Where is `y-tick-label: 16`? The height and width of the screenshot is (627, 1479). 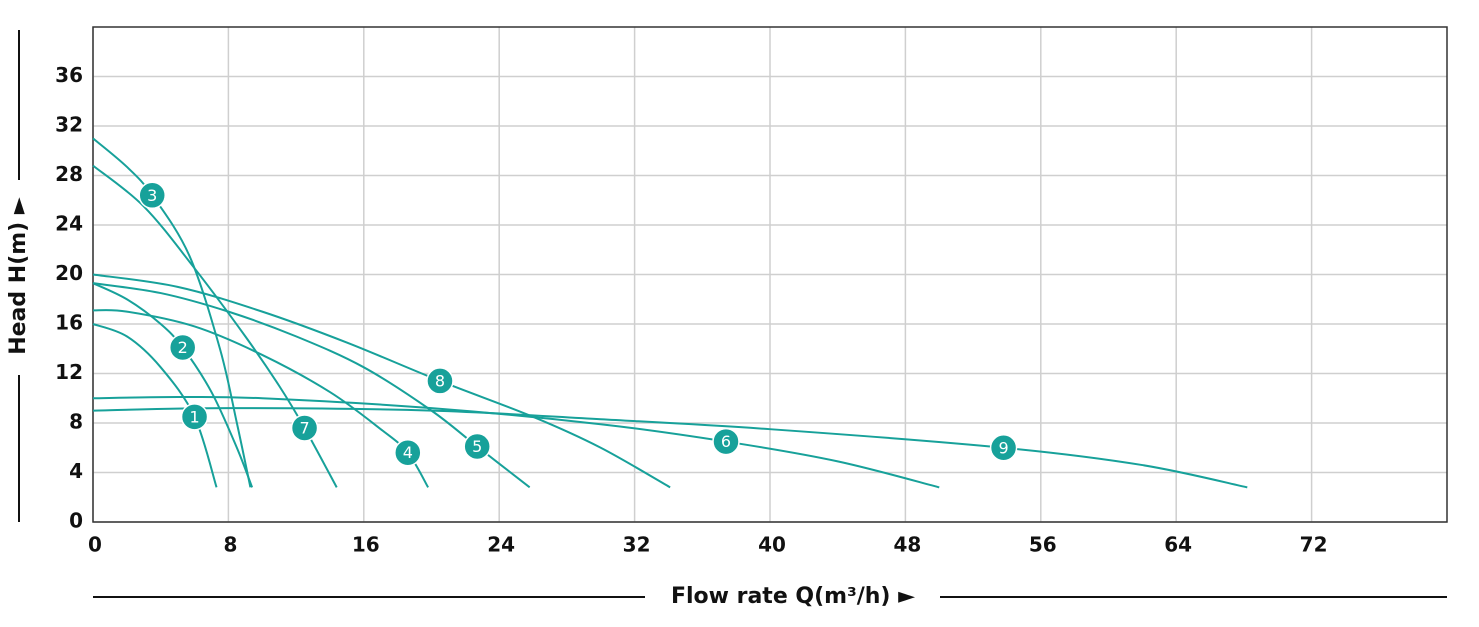 y-tick-label: 16 is located at coordinates (69, 323).